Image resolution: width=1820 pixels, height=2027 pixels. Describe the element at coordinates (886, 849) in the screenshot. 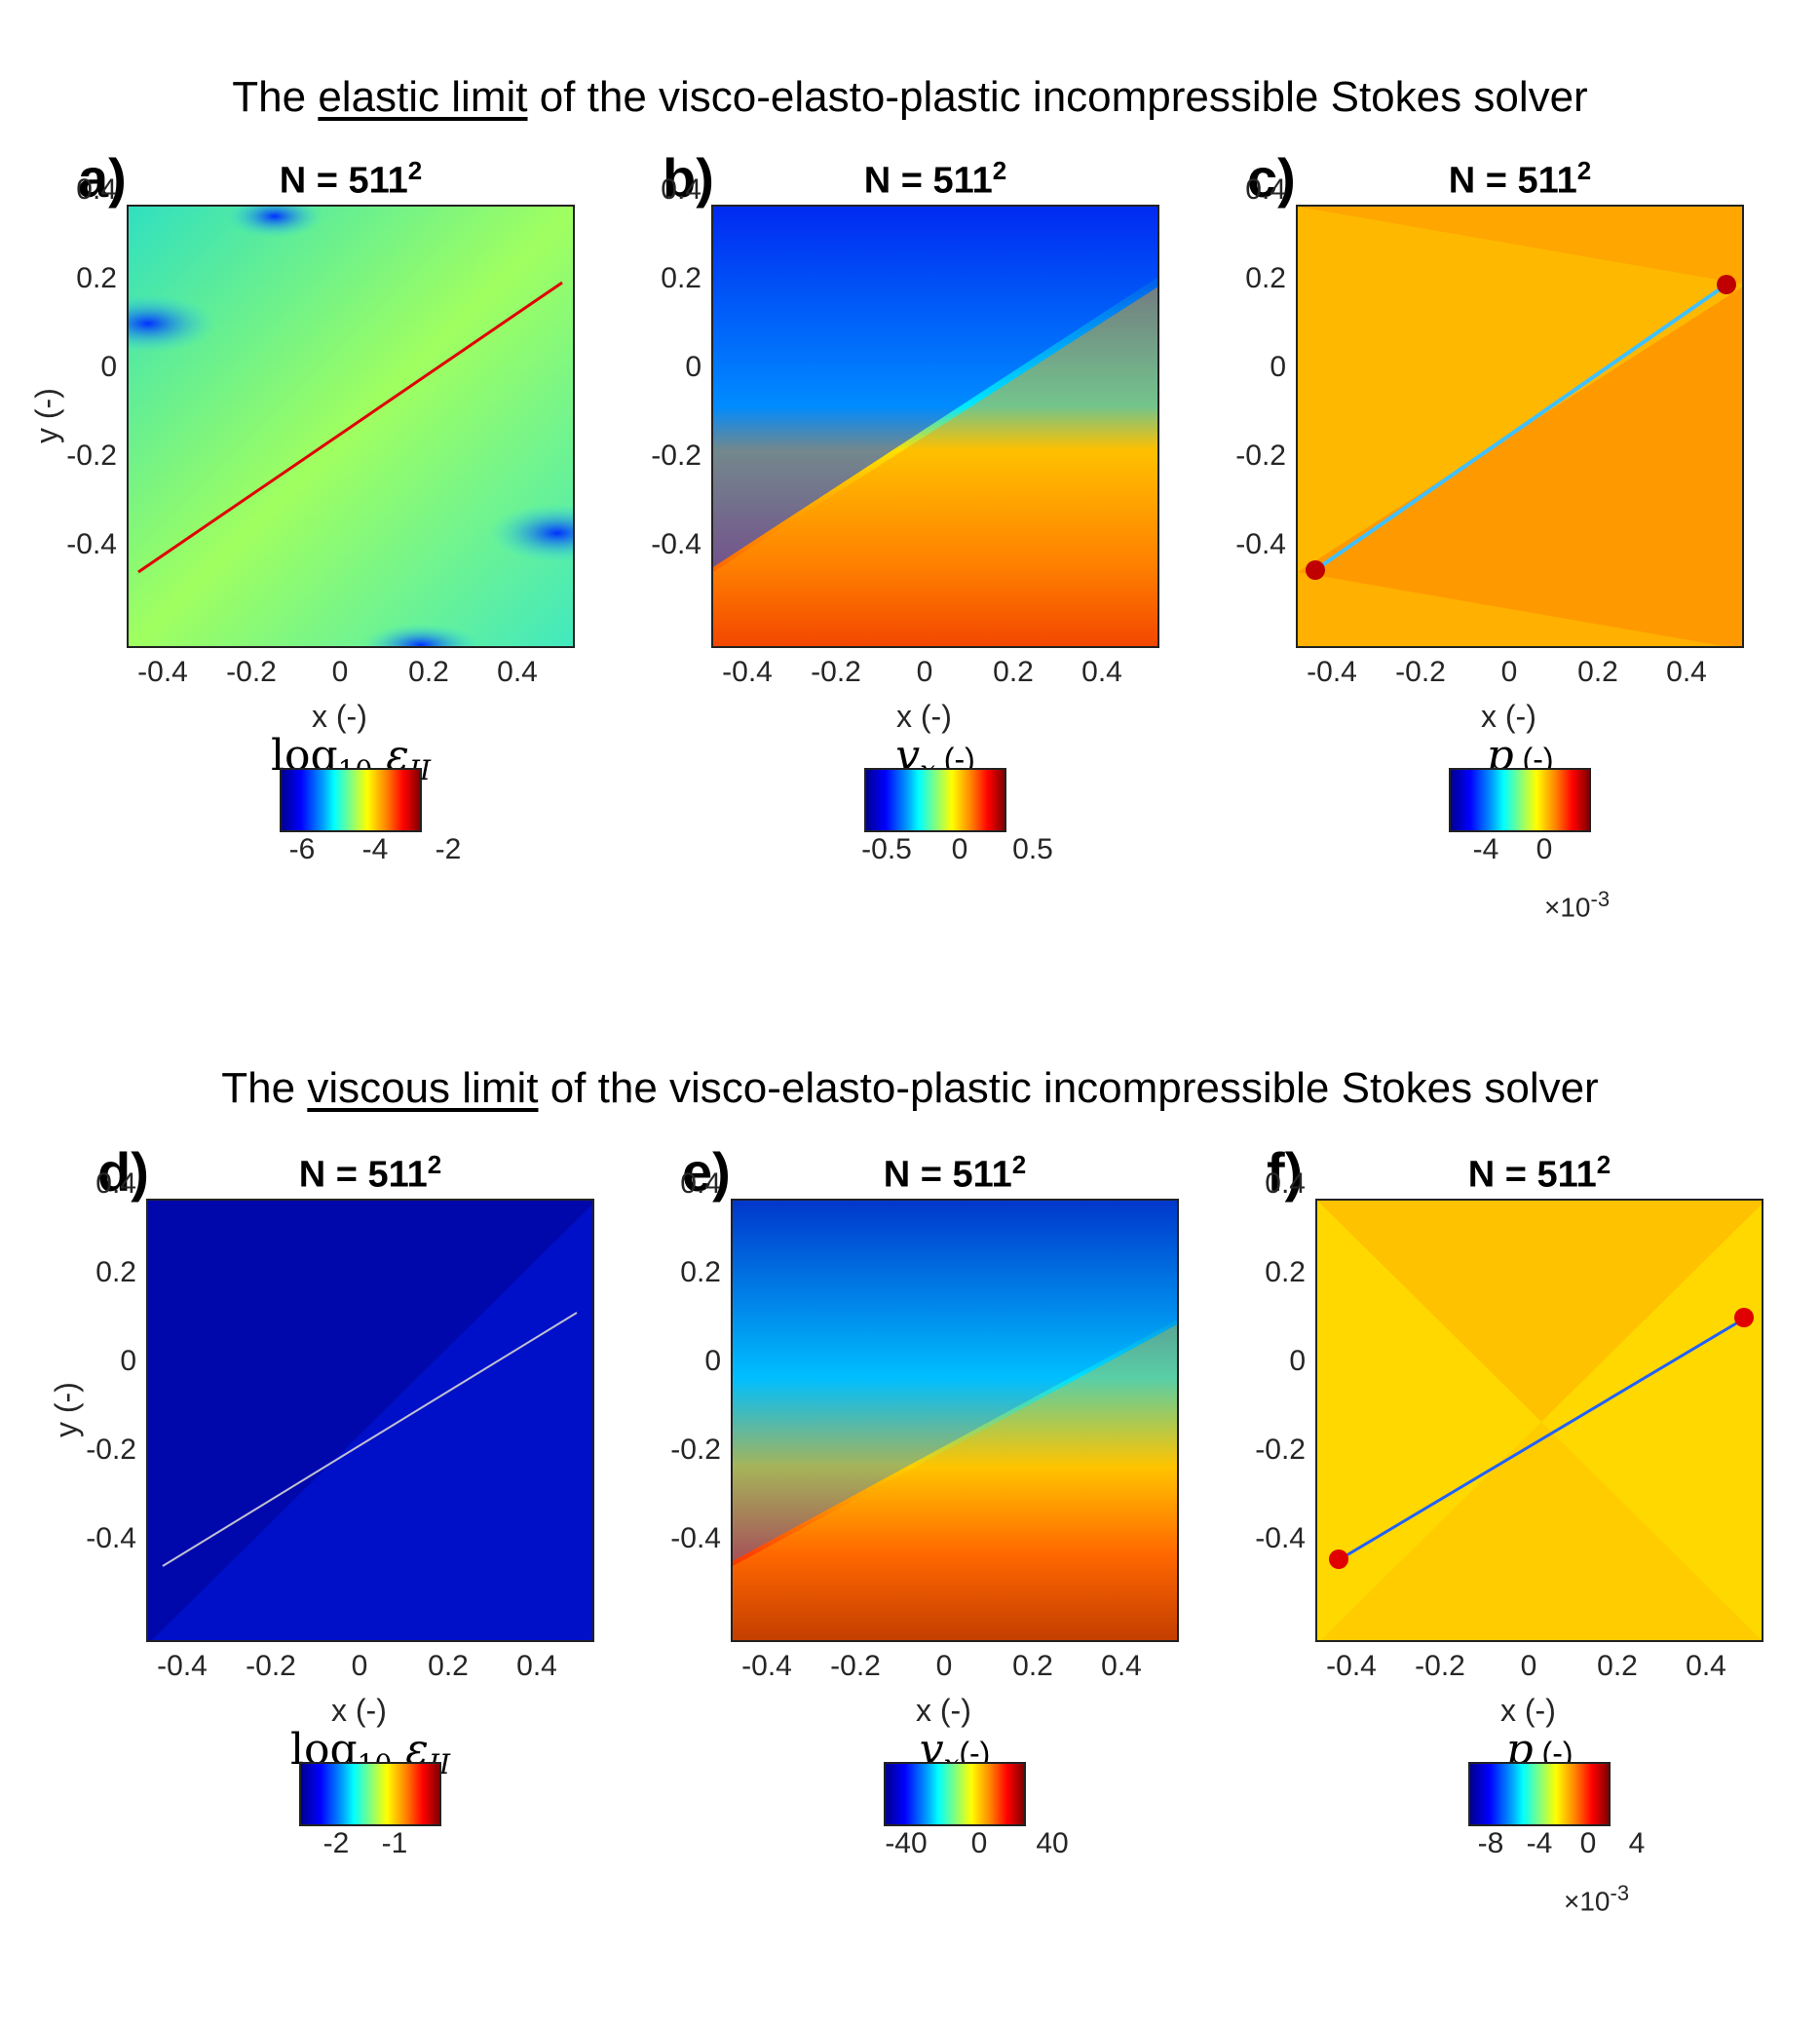

I see `colorbar-tick-label: -0.5` at that location.